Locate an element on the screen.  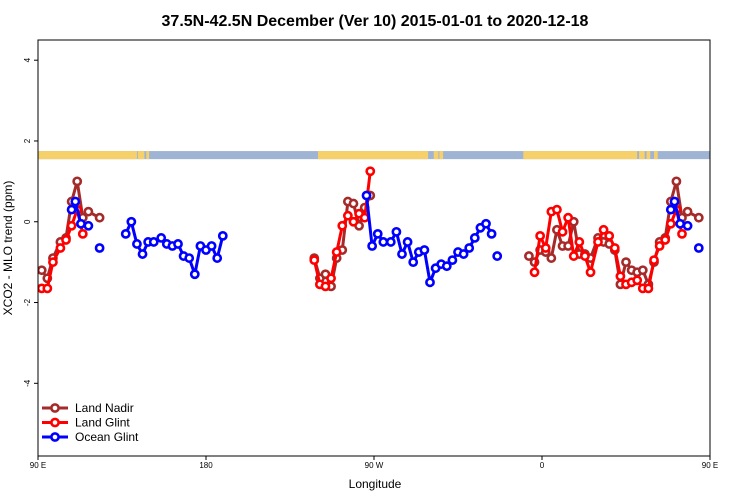
x-tick-label: 0 is located at coordinates (542, 465).